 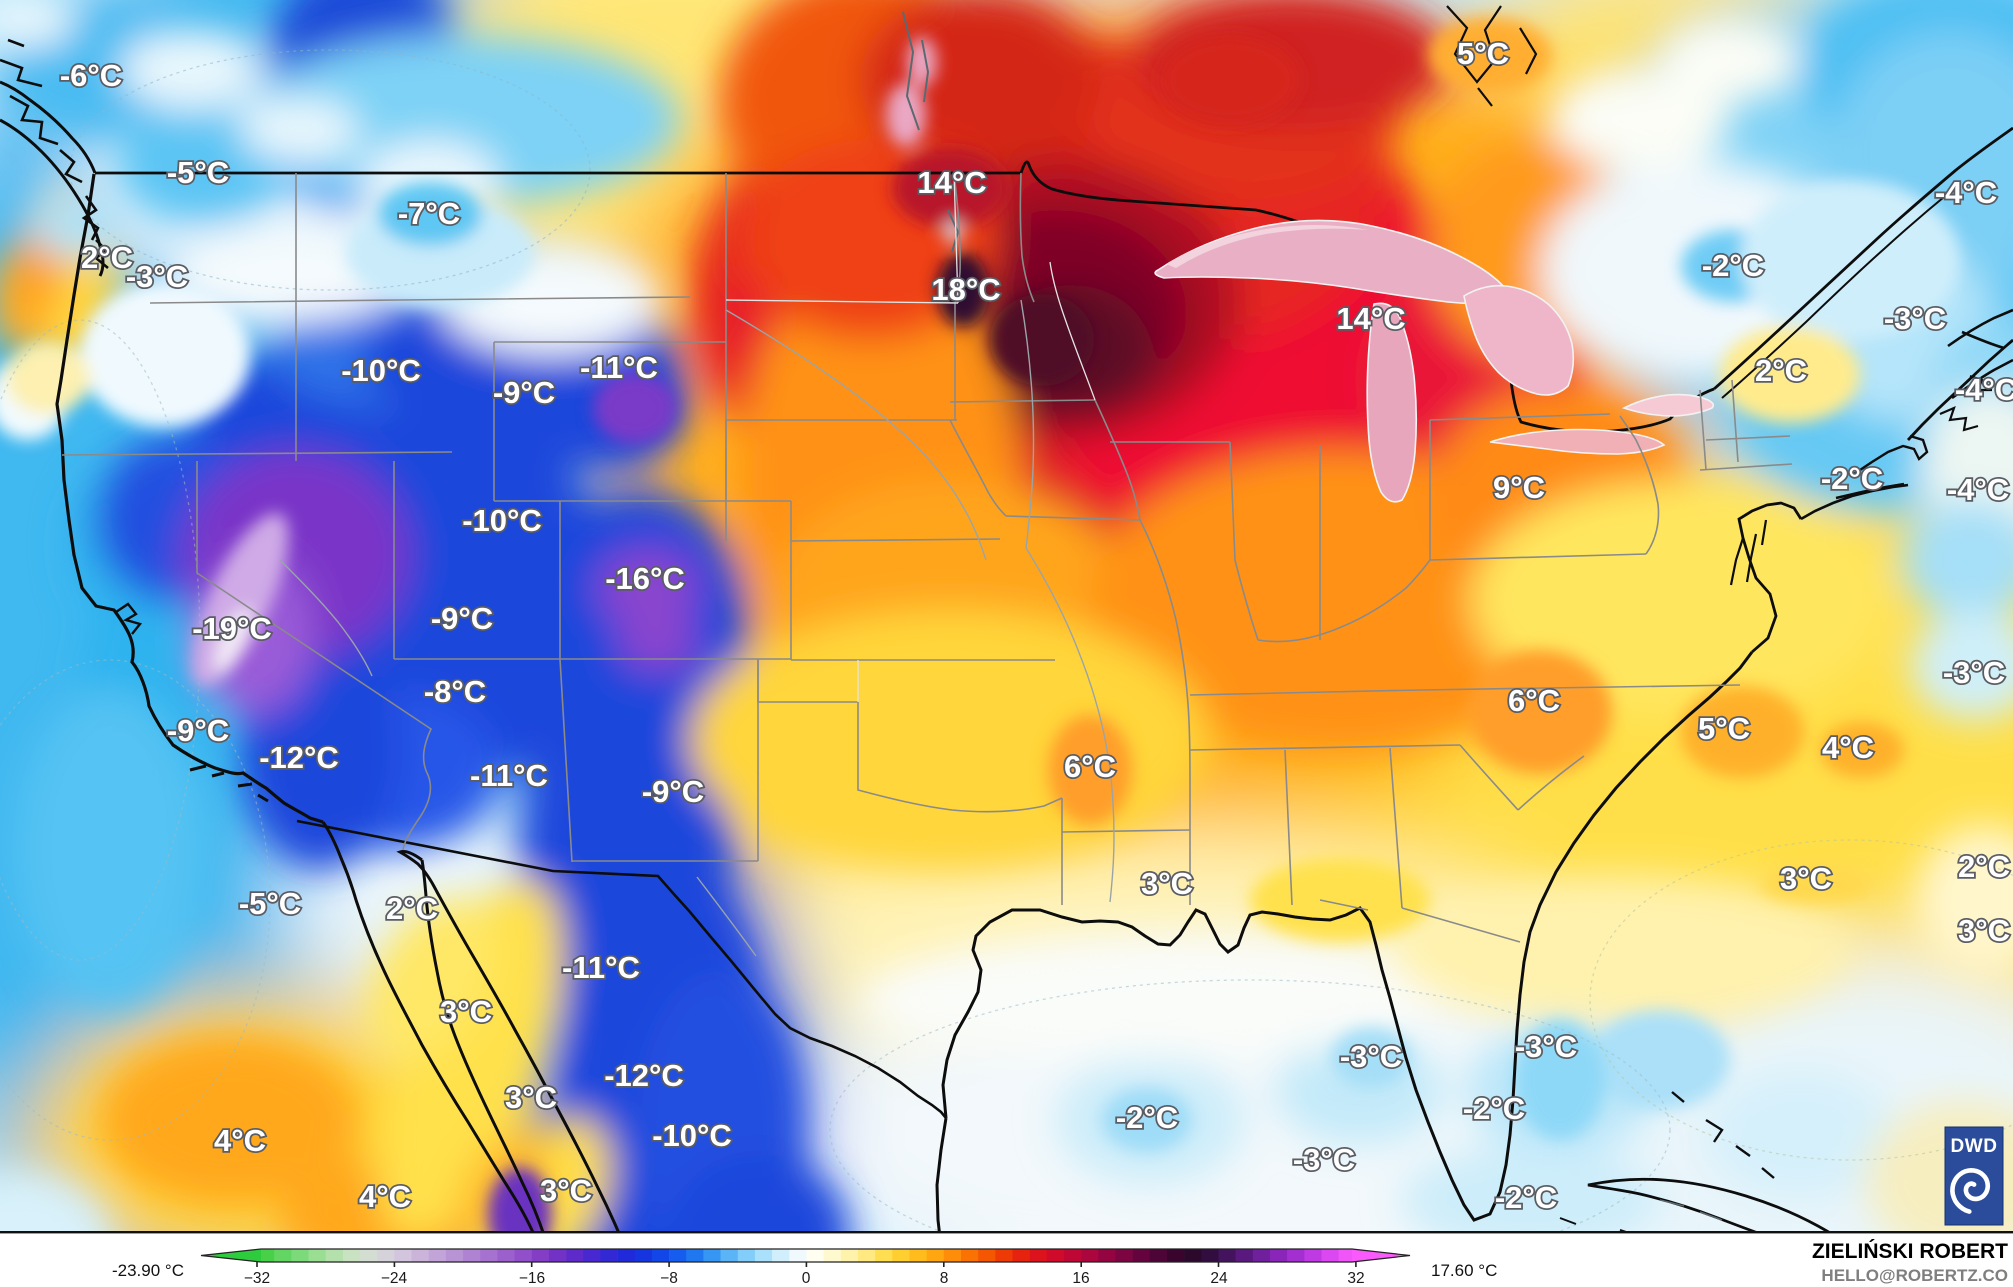 I want to click on svg-text: DWD, so click(x=1974, y=1146).